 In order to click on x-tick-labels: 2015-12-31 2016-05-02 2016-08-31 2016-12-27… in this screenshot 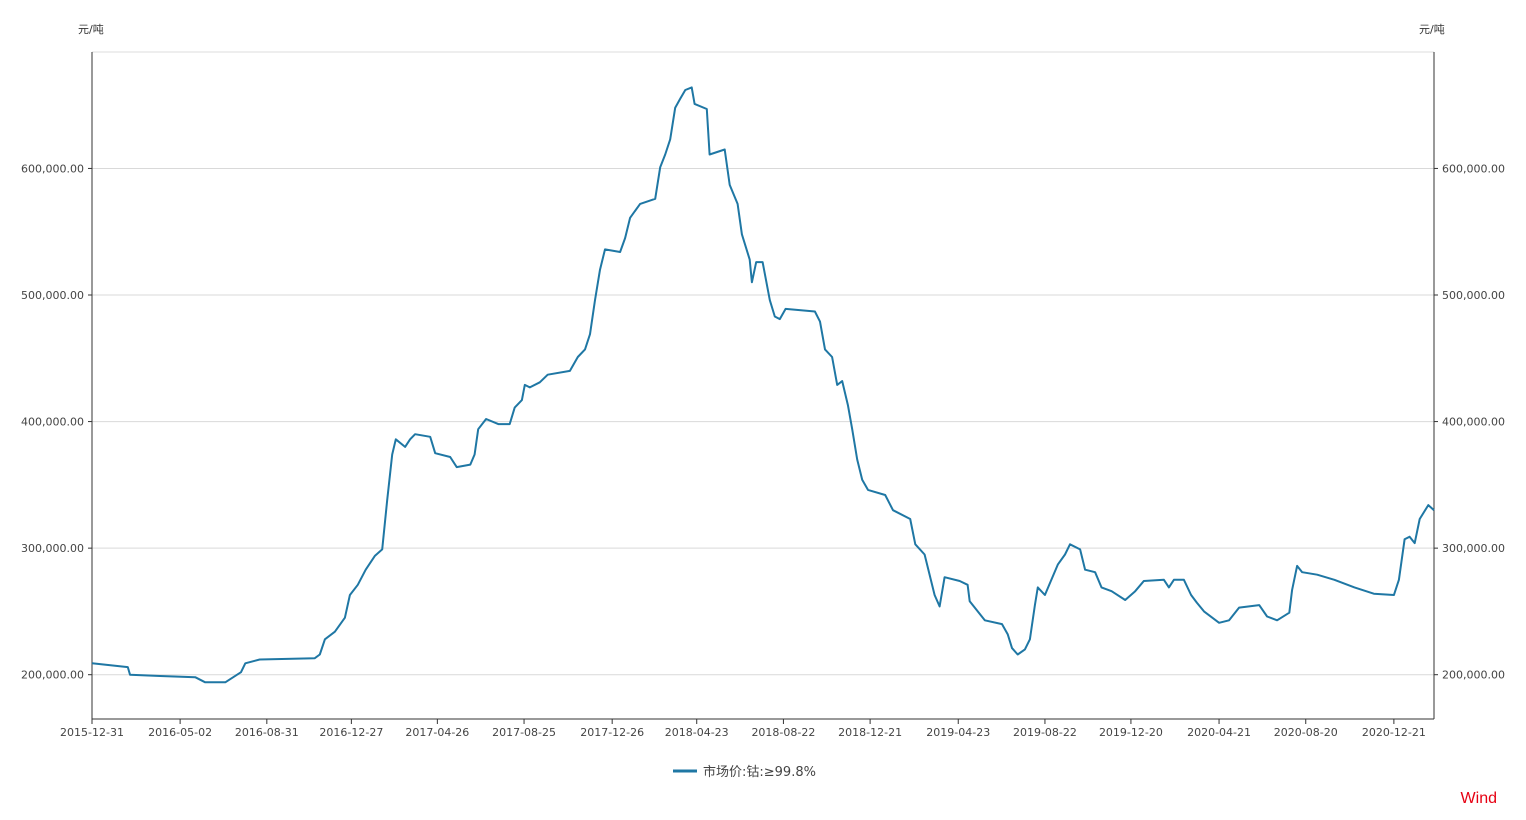, I will do `click(743, 732)`.